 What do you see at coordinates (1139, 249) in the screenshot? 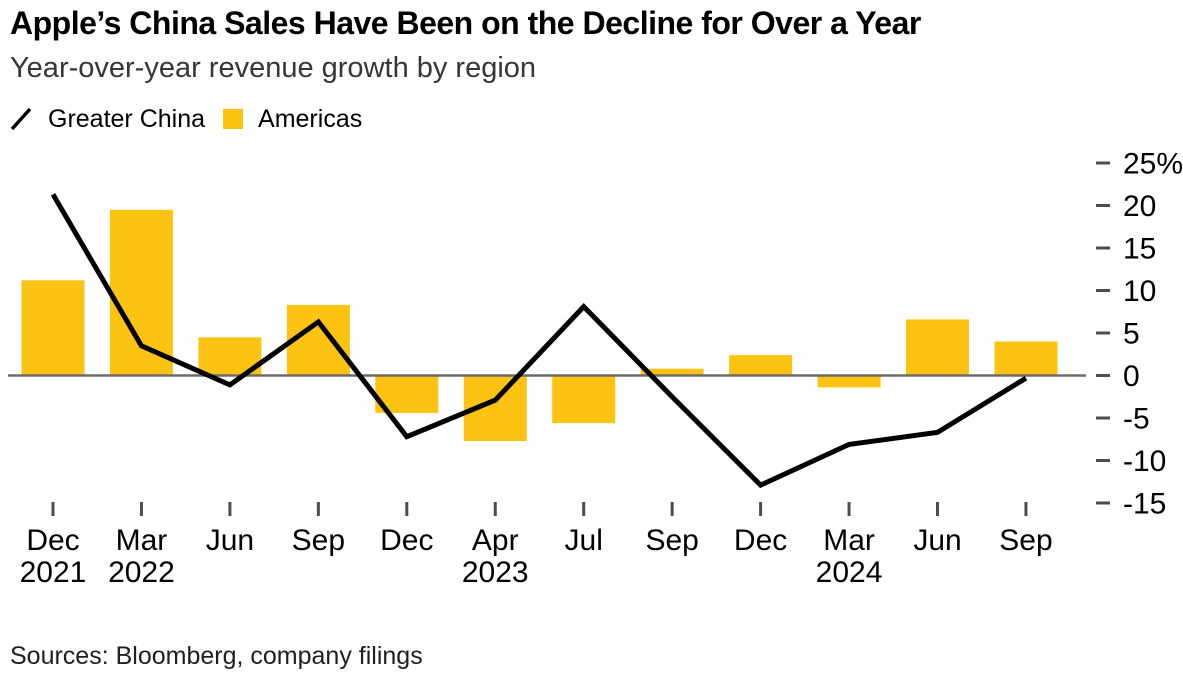
I see `y-axis-label: 15` at bounding box center [1139, 249].